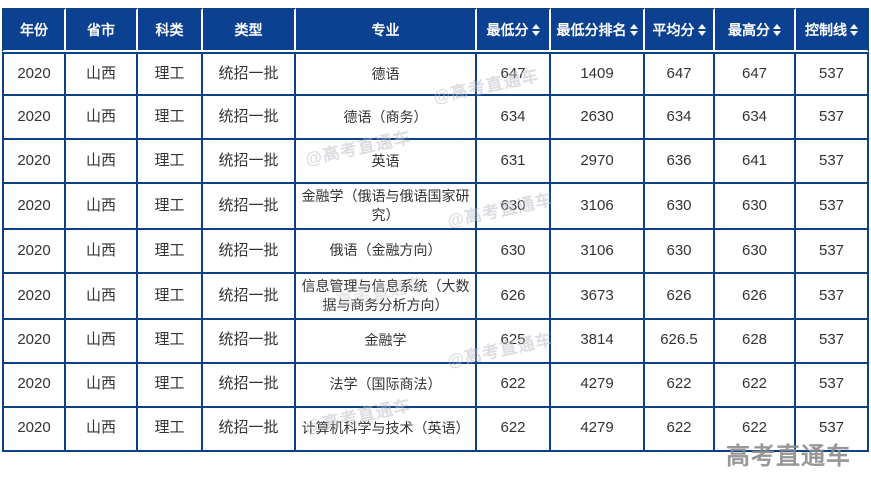  What do you see at coordinates (386, 162) in the screenshot?
I see `cell-major: 英语` at bounding box center [386, 162].